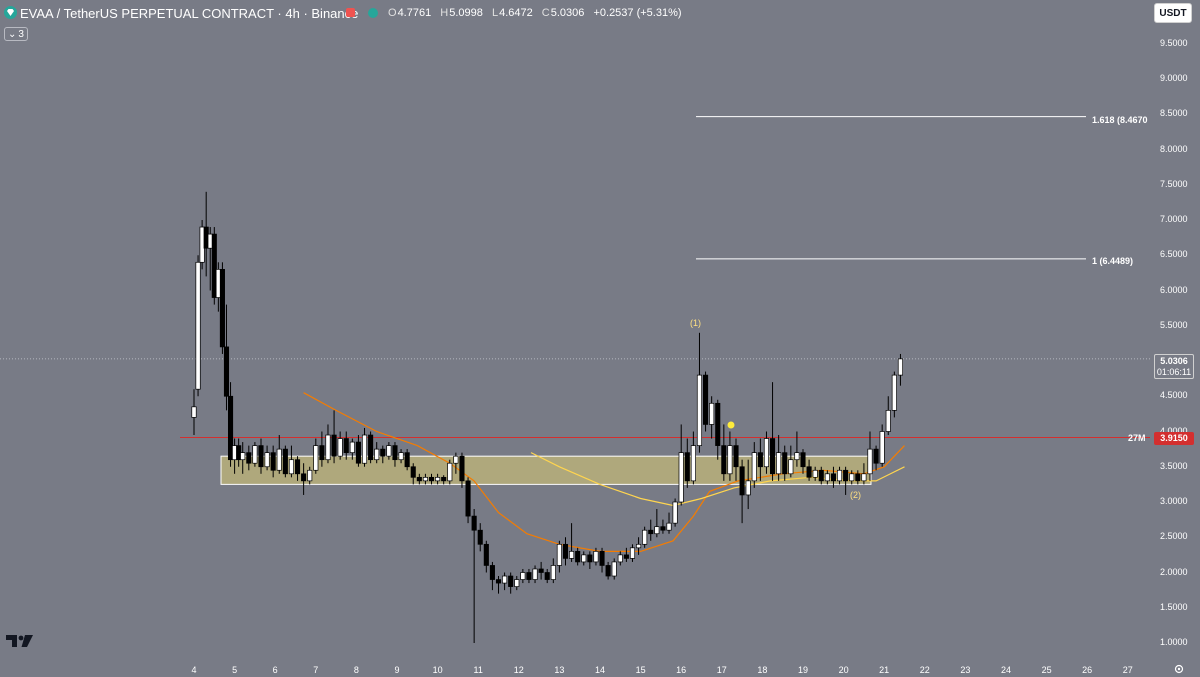 Image resolution: width=1200 pixels, height=677 pixels. I want to click on price-axis-label: 8.5000, so click(1174, 113).